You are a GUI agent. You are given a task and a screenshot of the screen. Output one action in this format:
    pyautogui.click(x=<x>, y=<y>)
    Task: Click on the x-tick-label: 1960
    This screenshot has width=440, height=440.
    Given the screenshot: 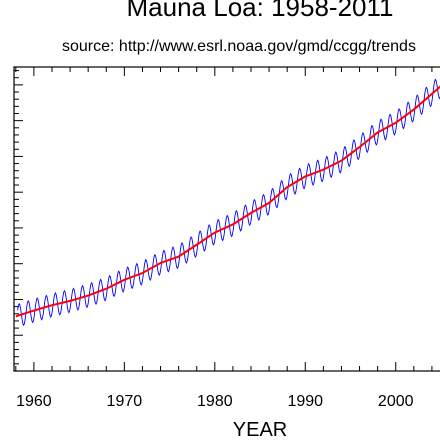 What is the action you would take?
    pyautogui.click(x=34, y=401)
    